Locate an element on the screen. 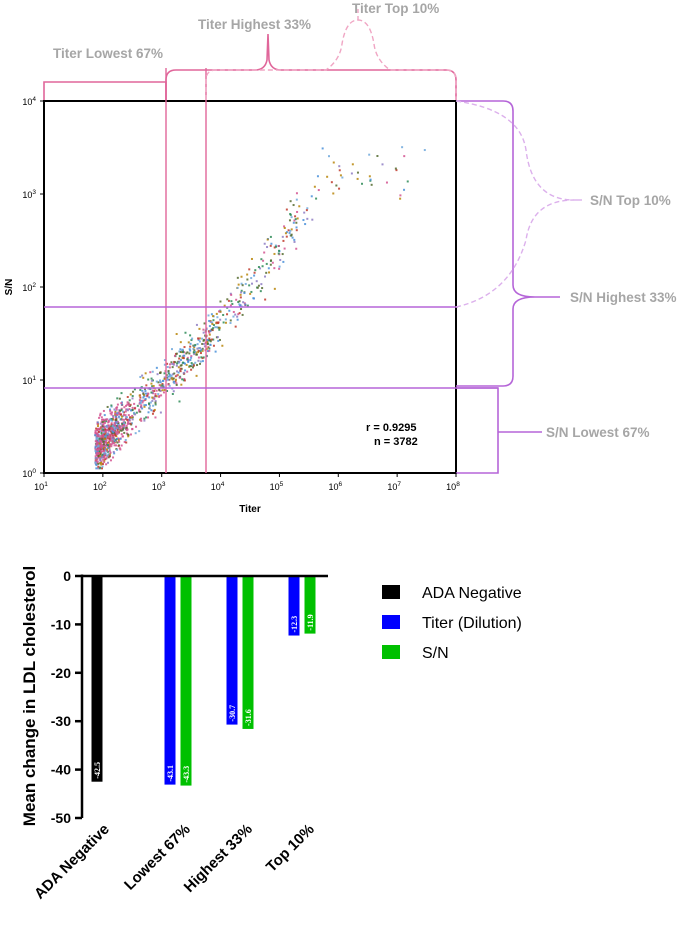 The image size is (685, 935). bar is located at coordinates (170, 680).